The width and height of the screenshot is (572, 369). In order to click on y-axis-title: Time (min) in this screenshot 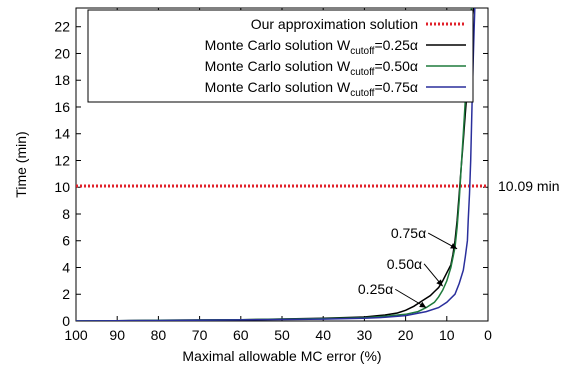, I will do `click(21, 164)`.